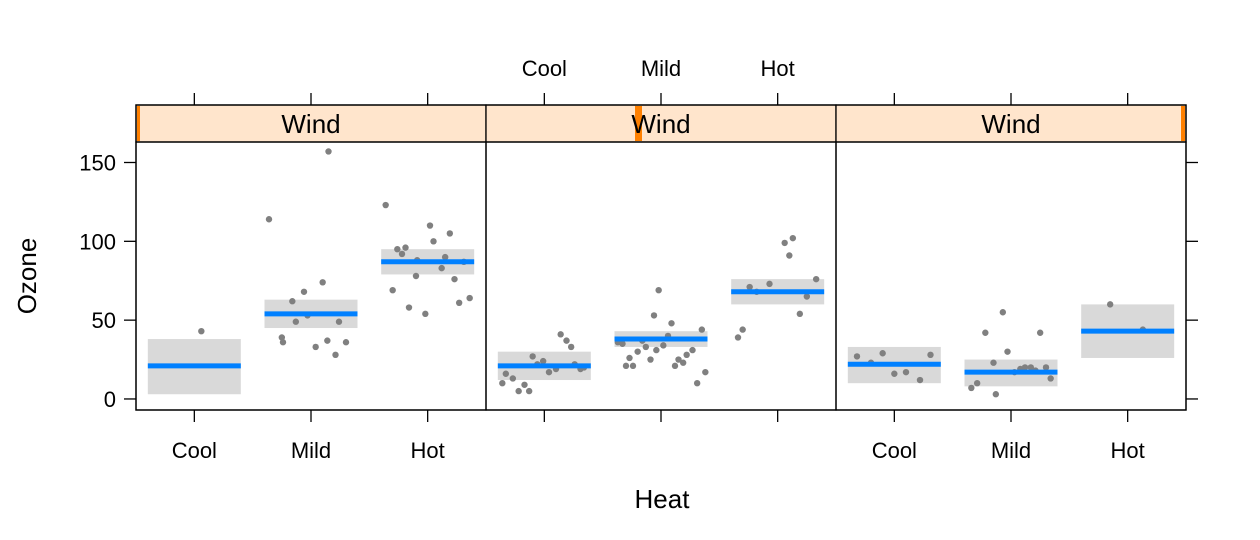 This screenshot has height=540, width=1260. I want to click on x-tick-label-top: Cool, so click(544, 68).